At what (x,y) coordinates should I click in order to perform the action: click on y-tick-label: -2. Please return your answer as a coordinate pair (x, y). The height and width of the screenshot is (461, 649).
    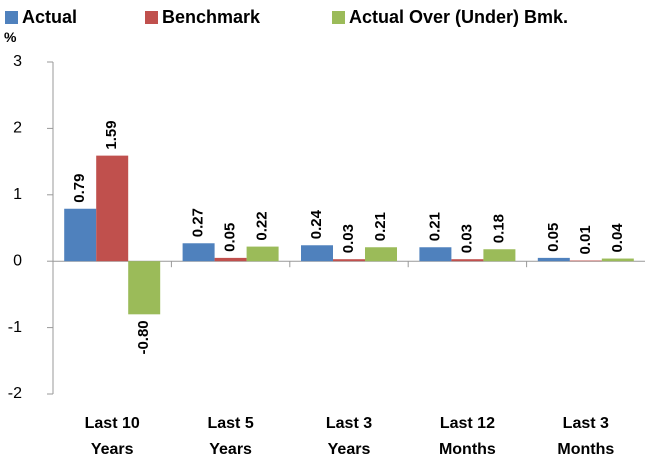
    Looking at the image, I should click on (15, 393).